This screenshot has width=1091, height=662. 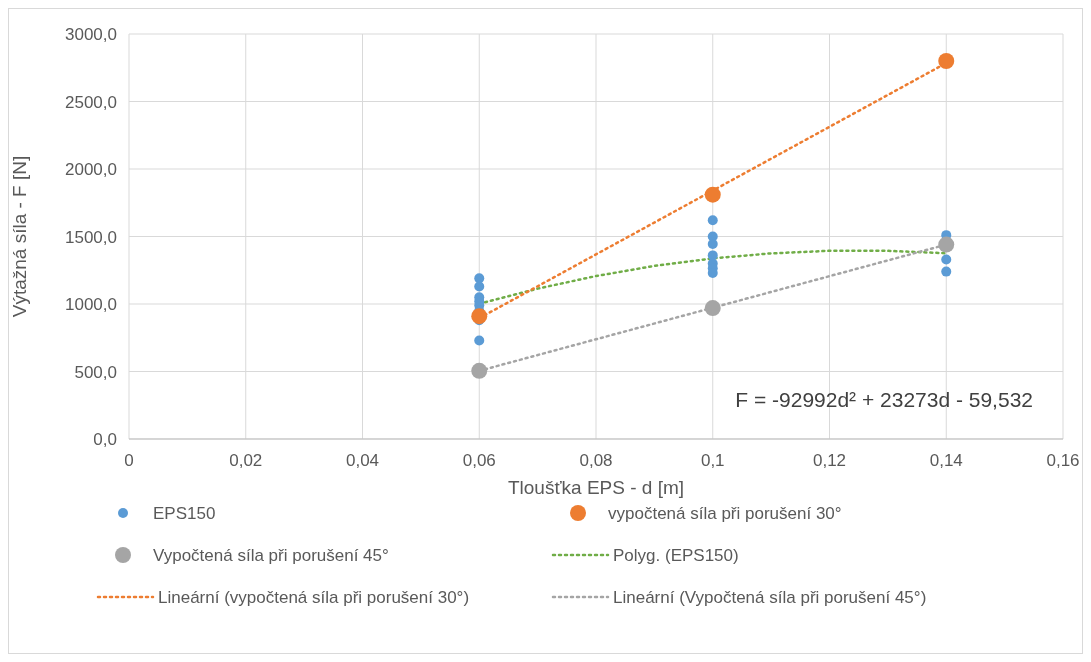 What do you see at coordinates (246, 460) in the screenshot?
I see `x-tick-label: 0,02` at bounding box center [246, 460].